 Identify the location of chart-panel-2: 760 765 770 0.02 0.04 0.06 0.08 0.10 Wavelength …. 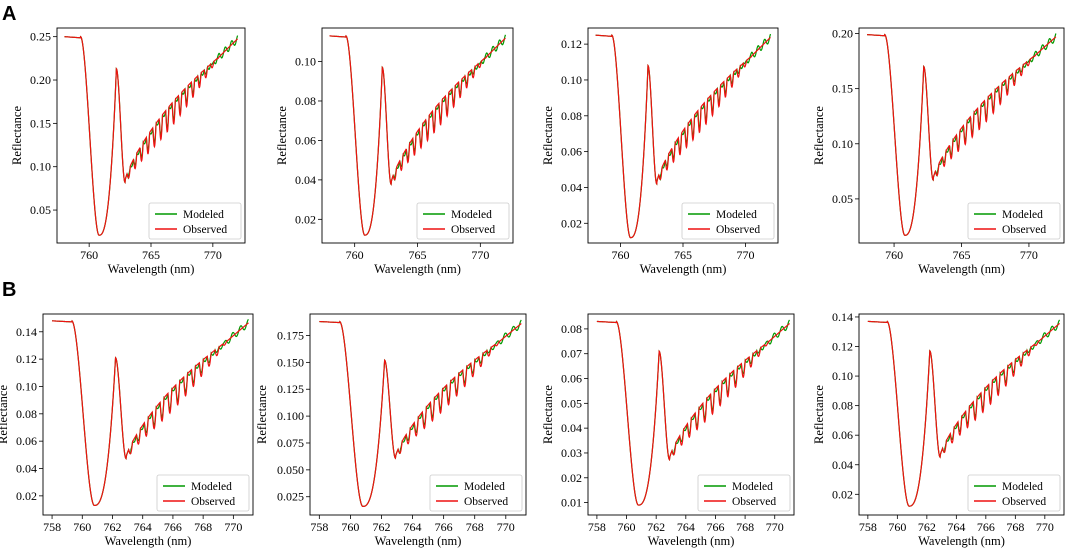
(394, 151).